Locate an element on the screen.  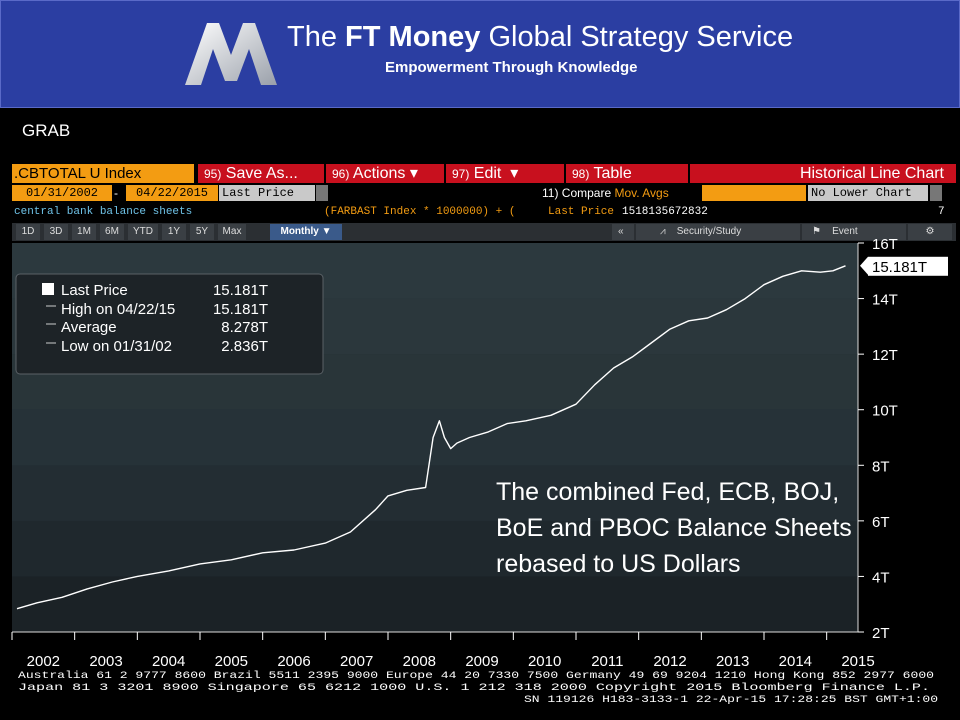
edit-button: 97) Edit ▾ is located at coordinates (505, 173).